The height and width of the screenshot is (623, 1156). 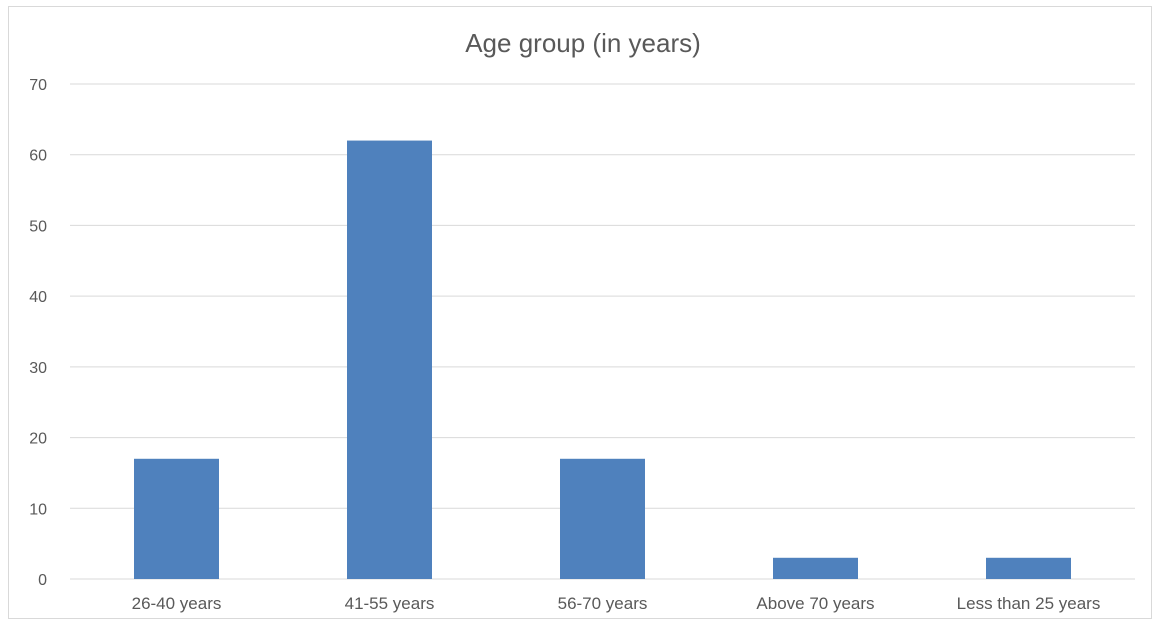 What do you see at coordinates (815, 603) in the screenshot?
I see `x-category-label: Above 70 years` at bounding box center [815, 603].